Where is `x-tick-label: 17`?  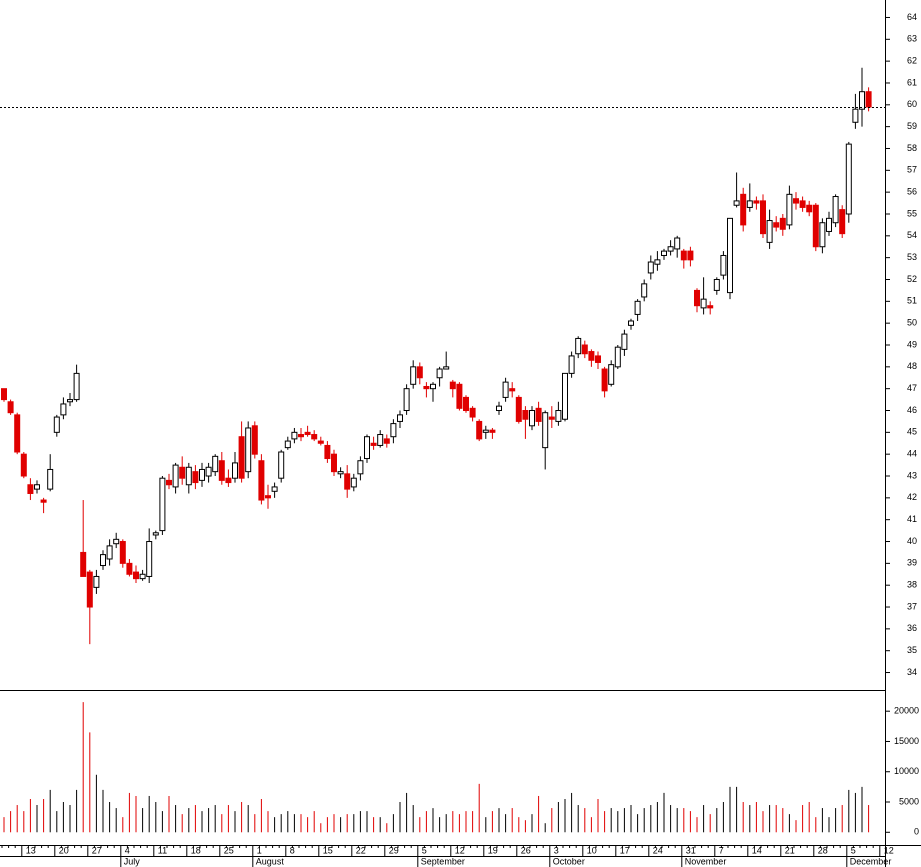
x-tick-label: 17 is located at coordinates (625, 850).